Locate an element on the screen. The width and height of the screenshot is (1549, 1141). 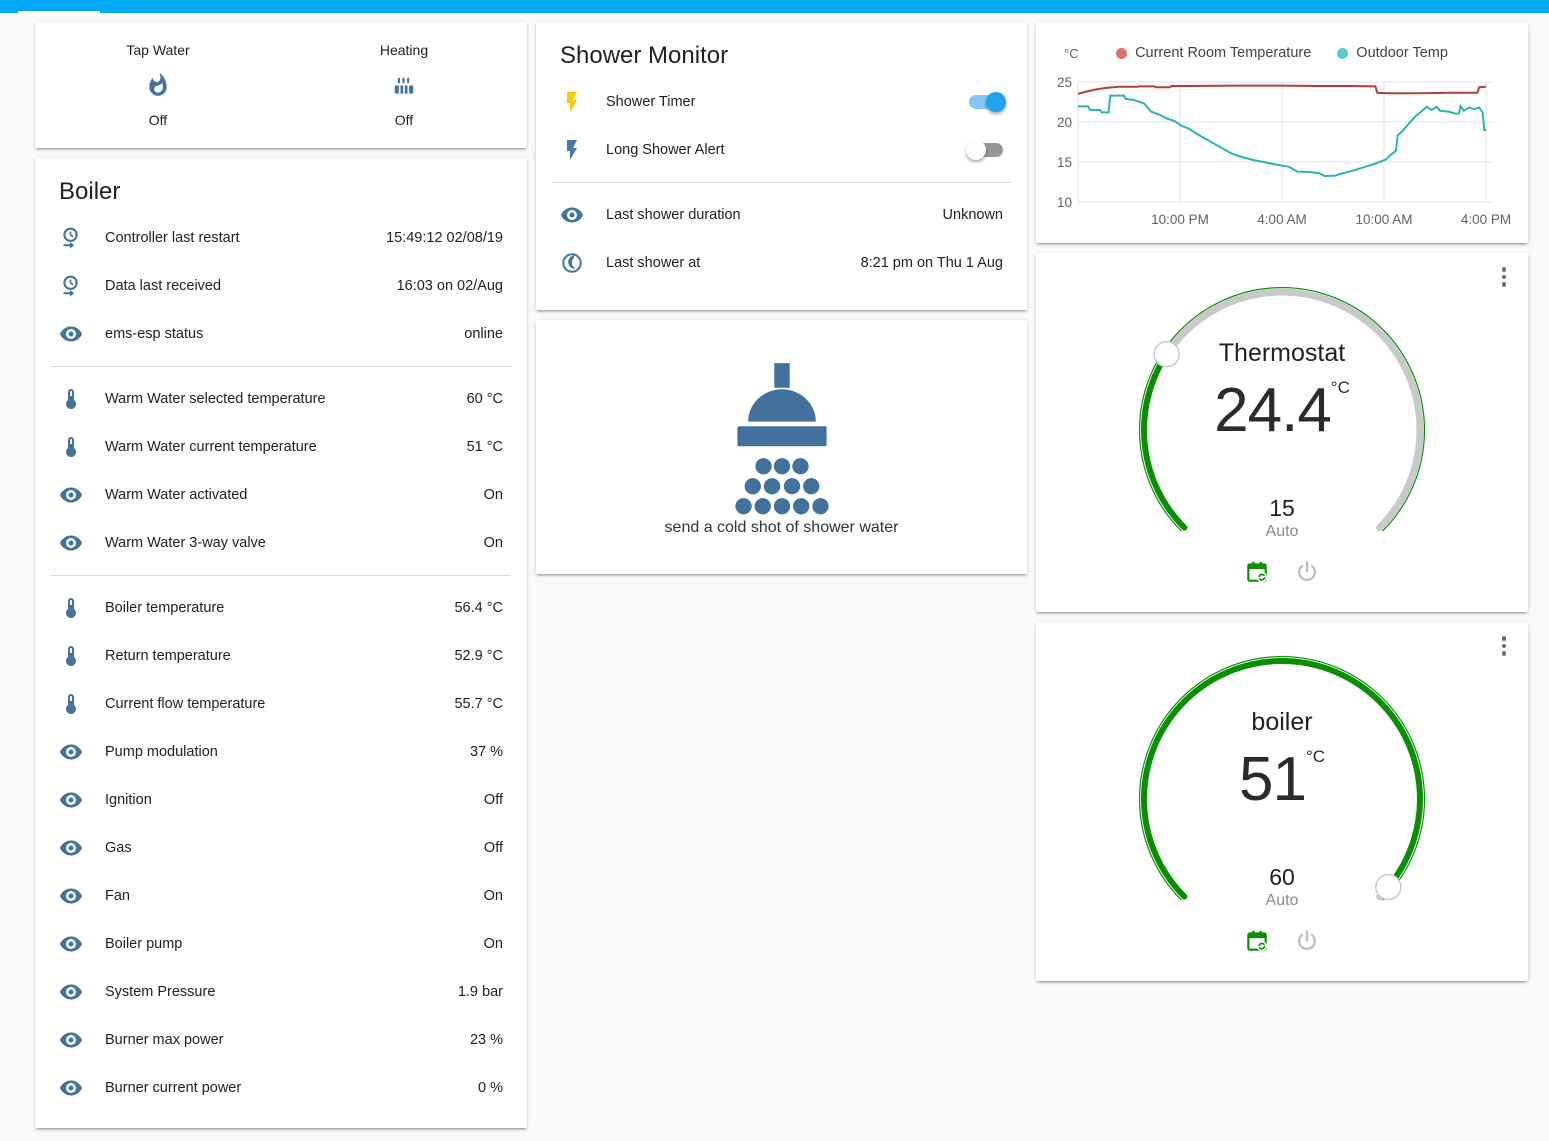
boiler-current-temp: 51°C is located at coordinates (1282, 779).